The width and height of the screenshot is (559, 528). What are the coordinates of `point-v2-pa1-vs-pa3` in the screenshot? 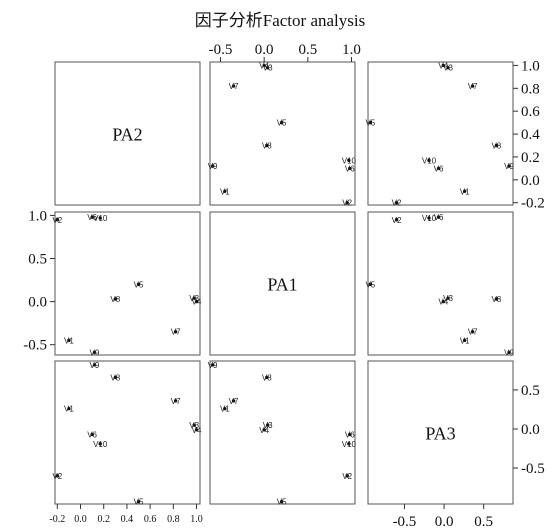 It's located at (396, 220).